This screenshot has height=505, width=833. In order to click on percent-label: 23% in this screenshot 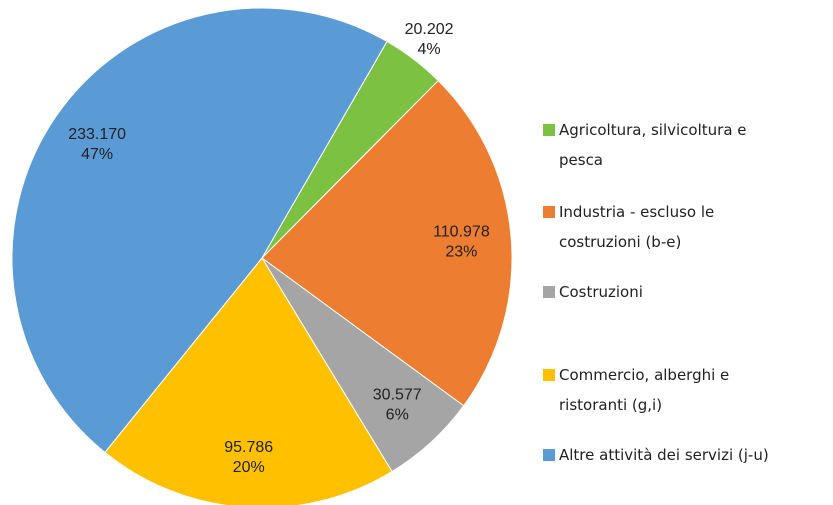, I will do `click(461, 252)`.